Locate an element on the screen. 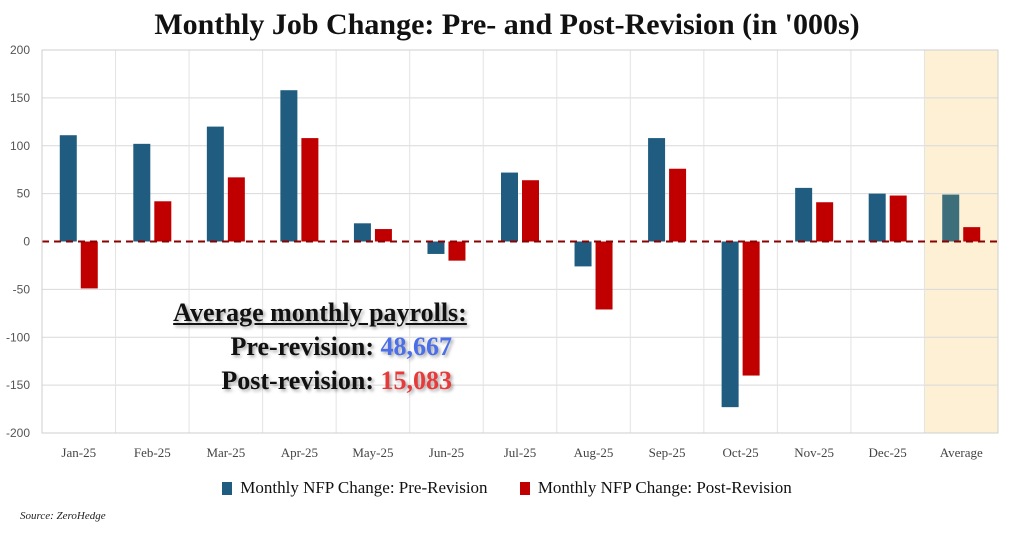 This screenshot has width=1014, height=536. pre-revision-label: Pre-revision: is located at coordinates (302, 346).